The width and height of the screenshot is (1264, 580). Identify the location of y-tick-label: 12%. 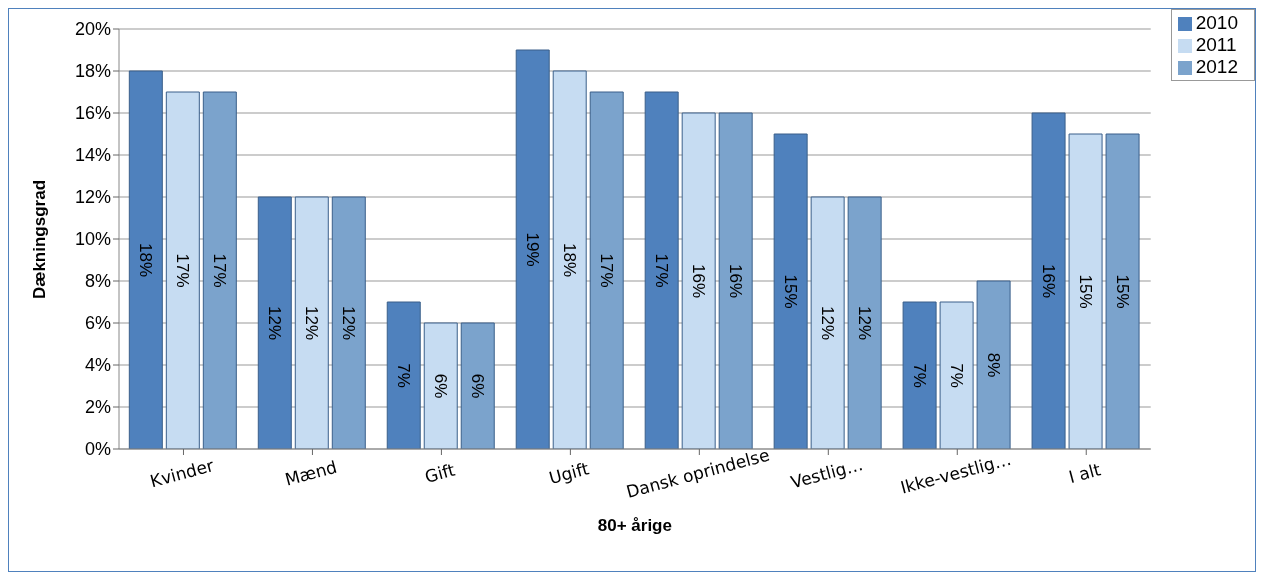
(92, 197).